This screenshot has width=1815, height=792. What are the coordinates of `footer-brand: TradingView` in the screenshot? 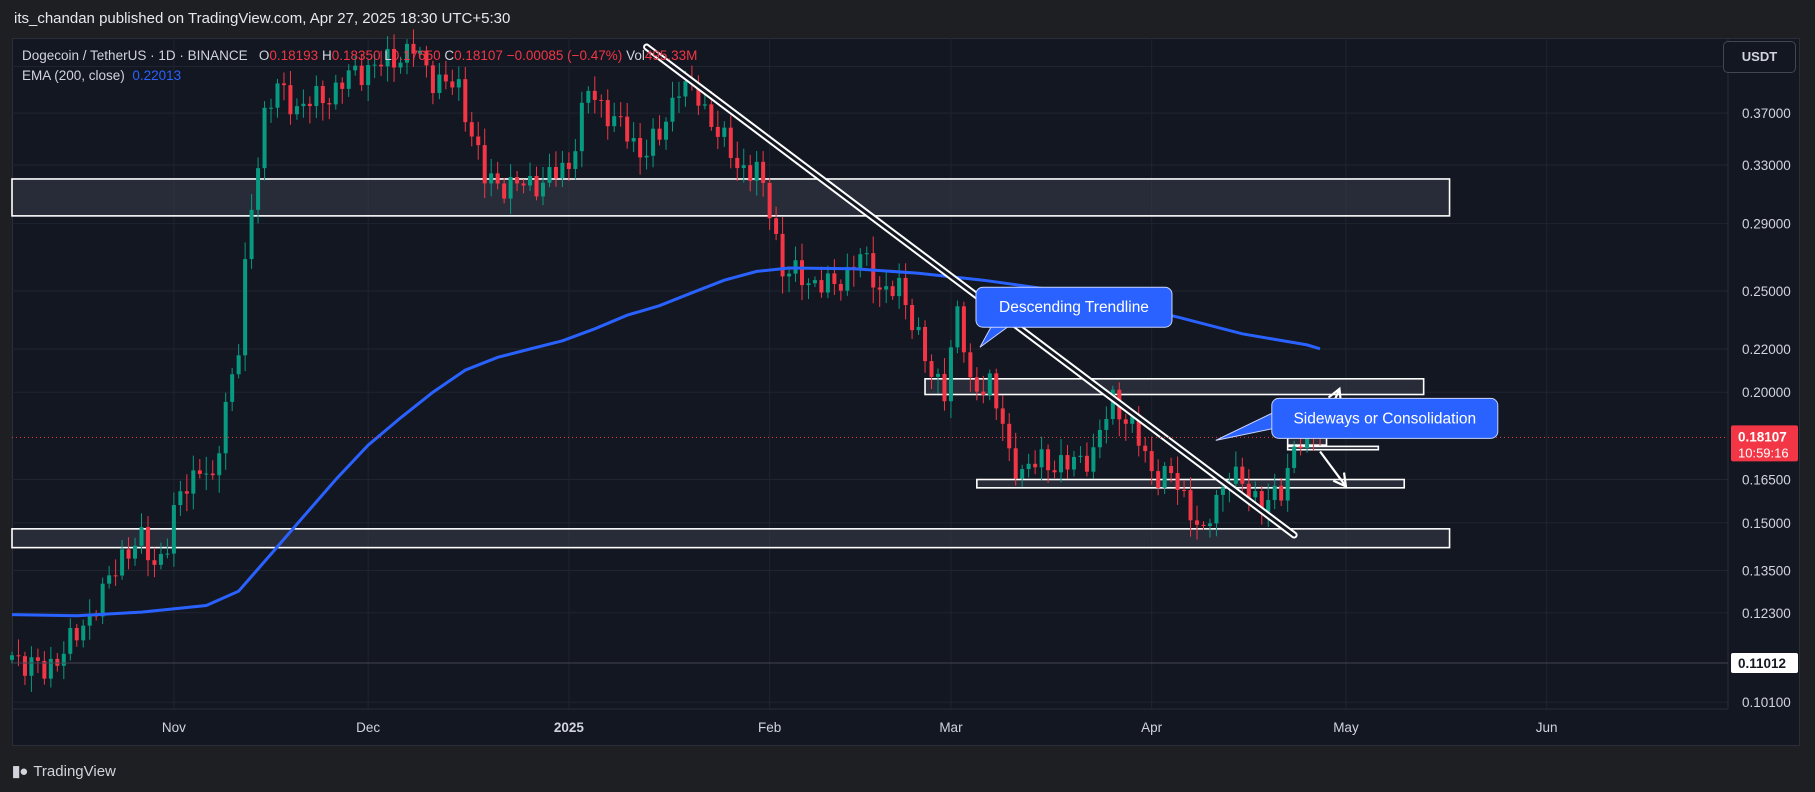 It's located at (74, 771).